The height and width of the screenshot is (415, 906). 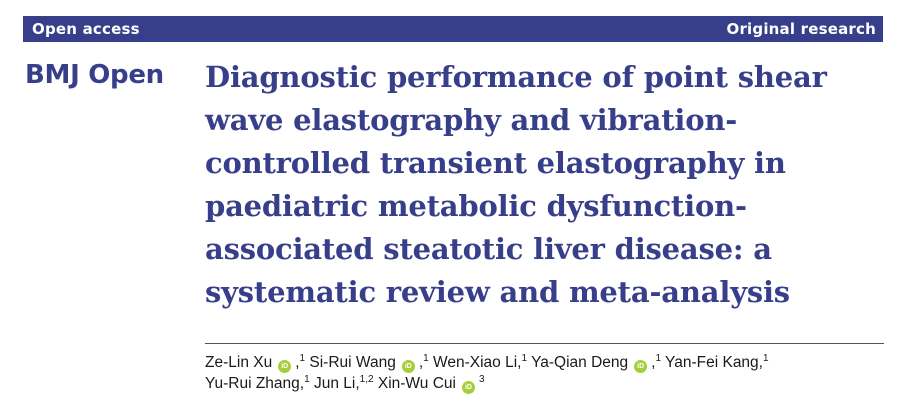 What do you see at coordinates (471, 120) in the screenshot?
I see `title-line: wave elastography and vibration-` at bounding box center [471, 120].